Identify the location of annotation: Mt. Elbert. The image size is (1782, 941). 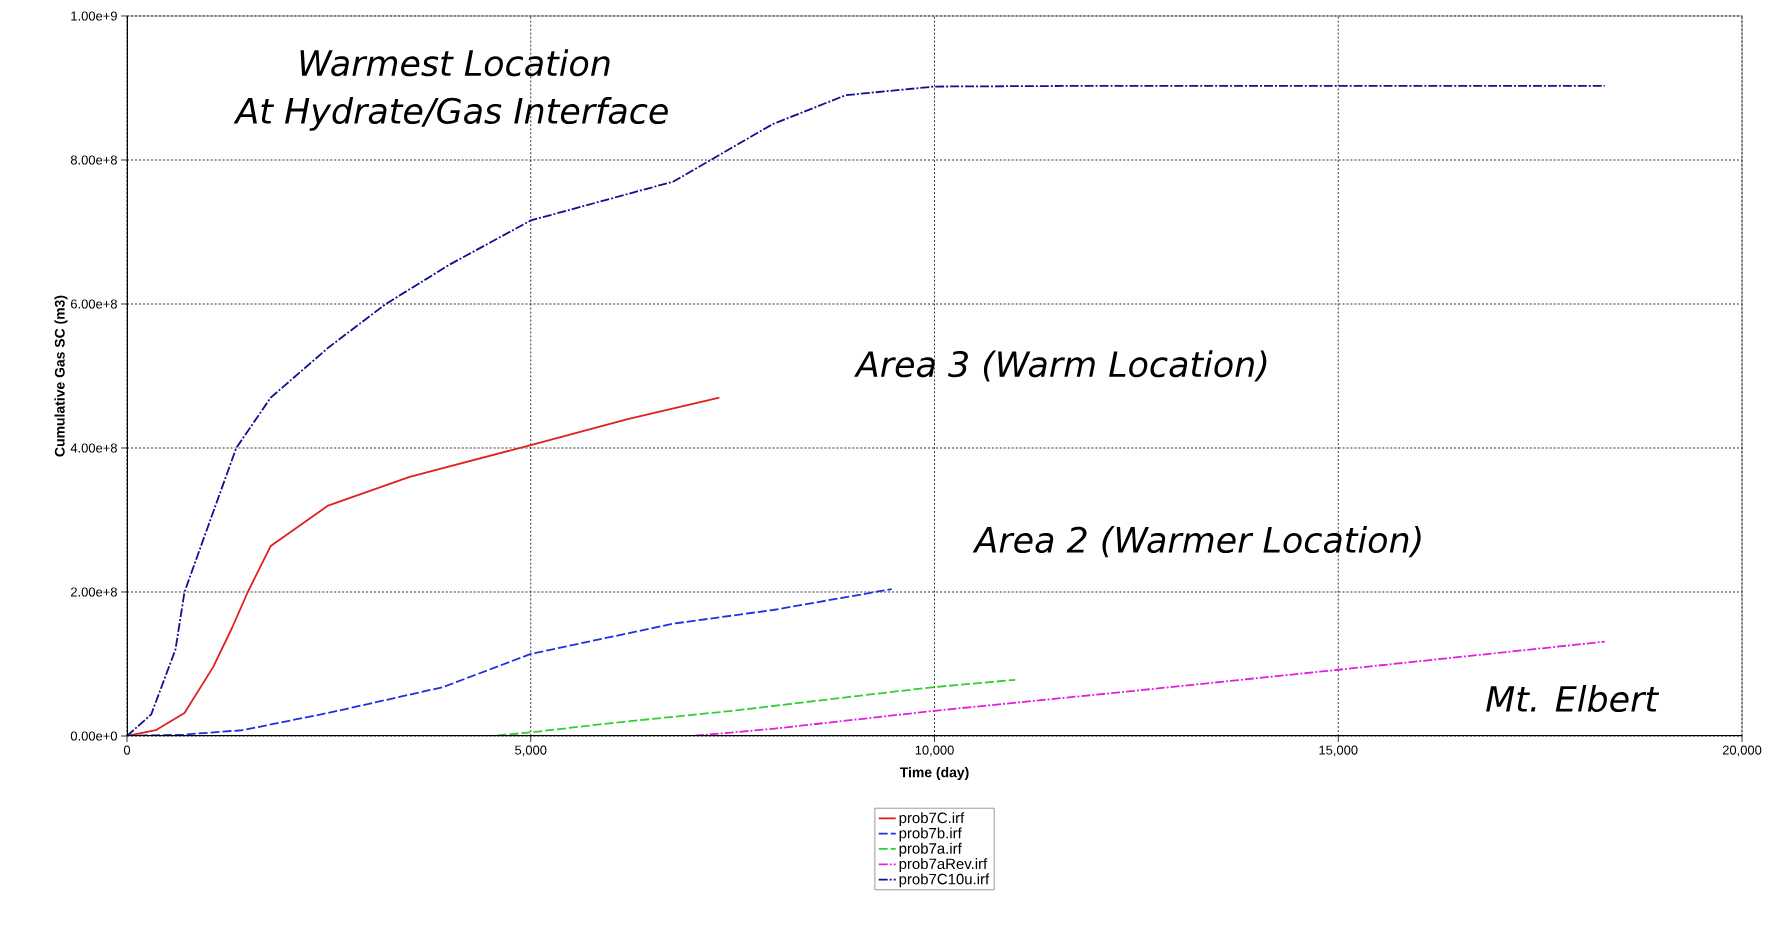
(1573, 699).